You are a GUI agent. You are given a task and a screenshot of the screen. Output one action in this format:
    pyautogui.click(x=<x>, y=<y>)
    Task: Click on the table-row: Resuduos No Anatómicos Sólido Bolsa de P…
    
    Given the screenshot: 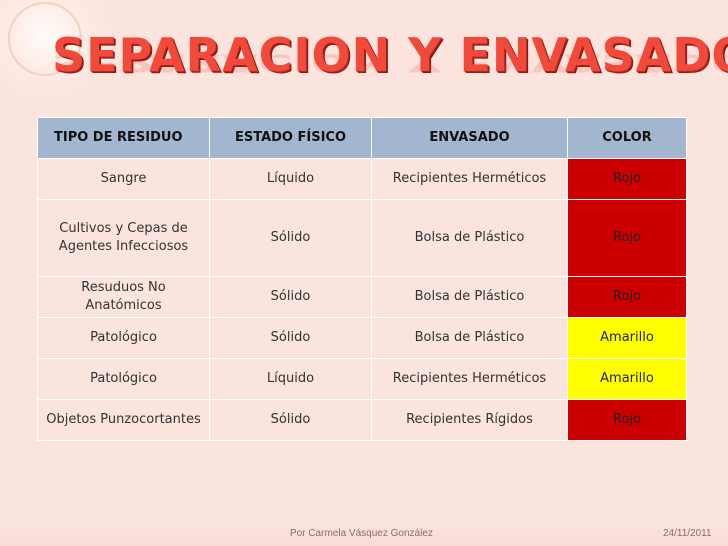 What is the action you would take?
    pyautogui.click(x=362, y=297)
    